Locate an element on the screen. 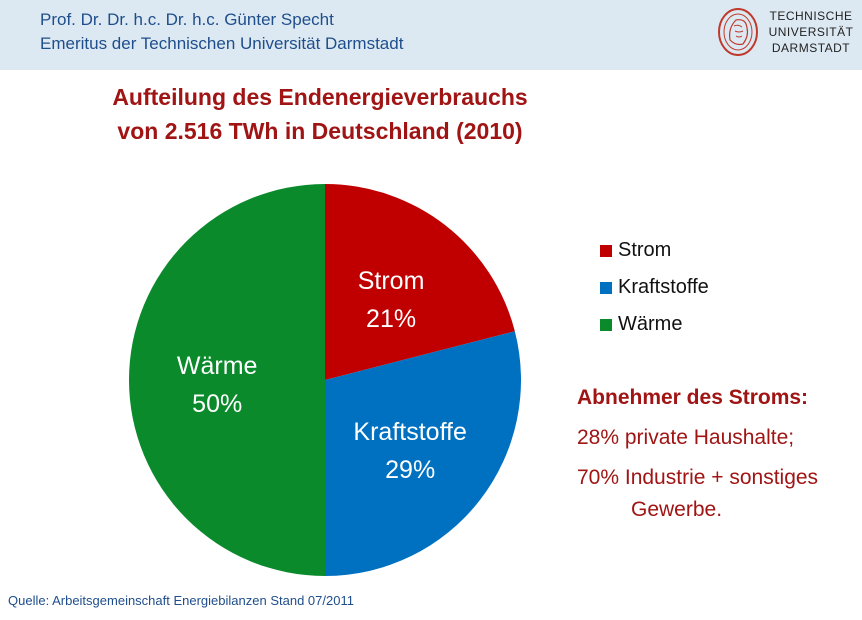 This screenshot has height=620, width=862. notes-line: 28% private Haushalte; is located at coordinates (686, 437).